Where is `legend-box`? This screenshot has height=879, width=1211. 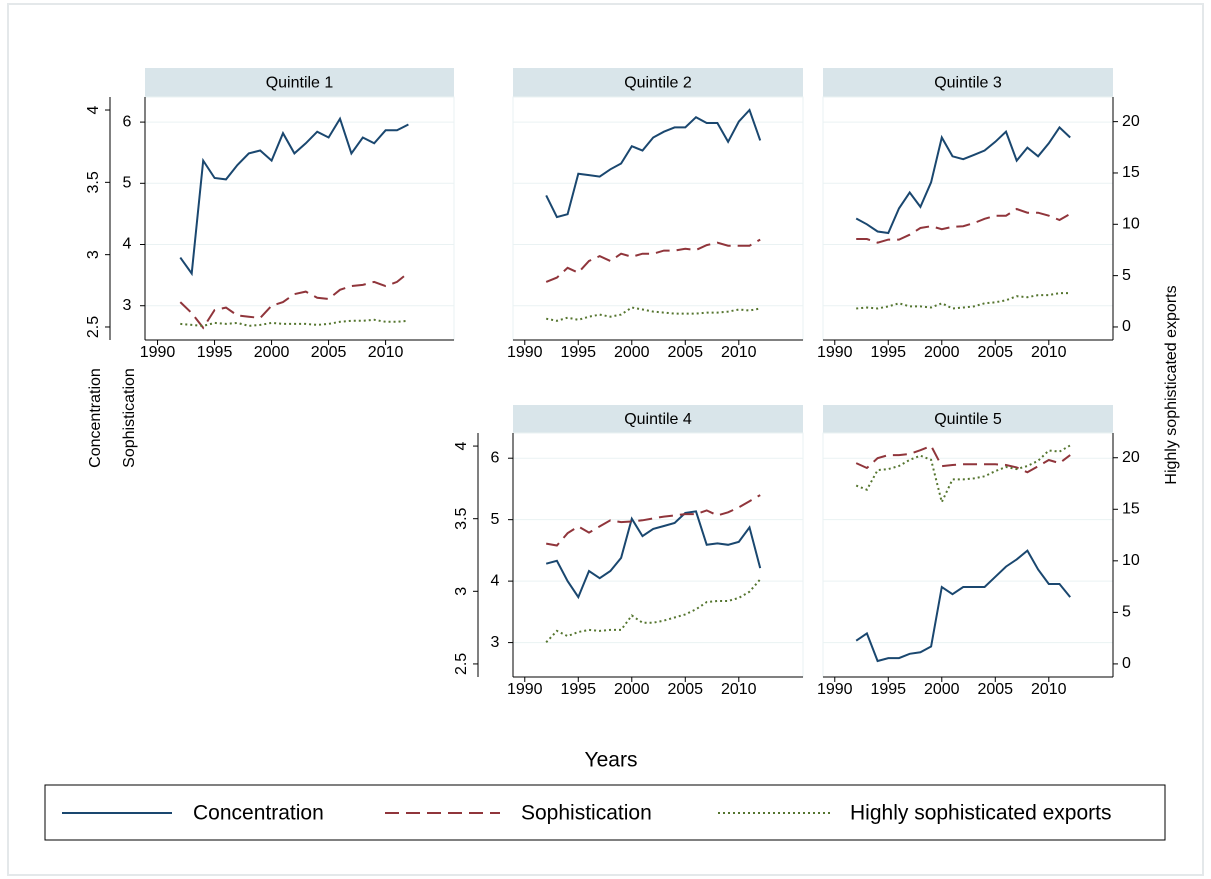
legend-box is located at coordinates (605, 812).